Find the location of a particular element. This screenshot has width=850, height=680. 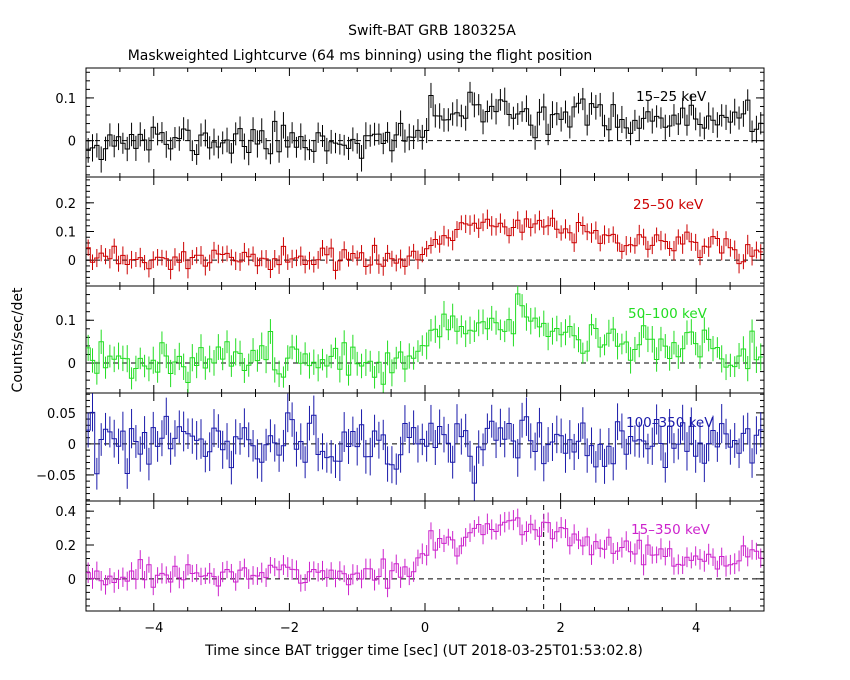

panel-2: 0 0.1 0.2 25–50 keV is located at coordinates (410, 231).